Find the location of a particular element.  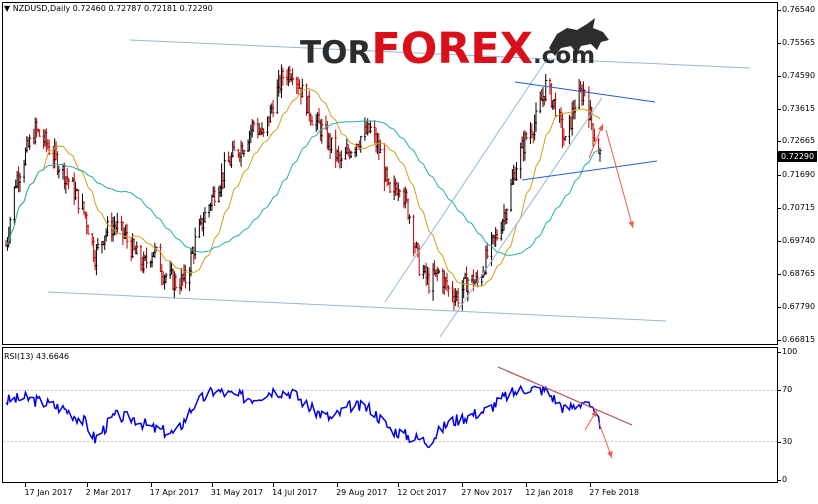

bull-icon is located at coordinates (579, 37).